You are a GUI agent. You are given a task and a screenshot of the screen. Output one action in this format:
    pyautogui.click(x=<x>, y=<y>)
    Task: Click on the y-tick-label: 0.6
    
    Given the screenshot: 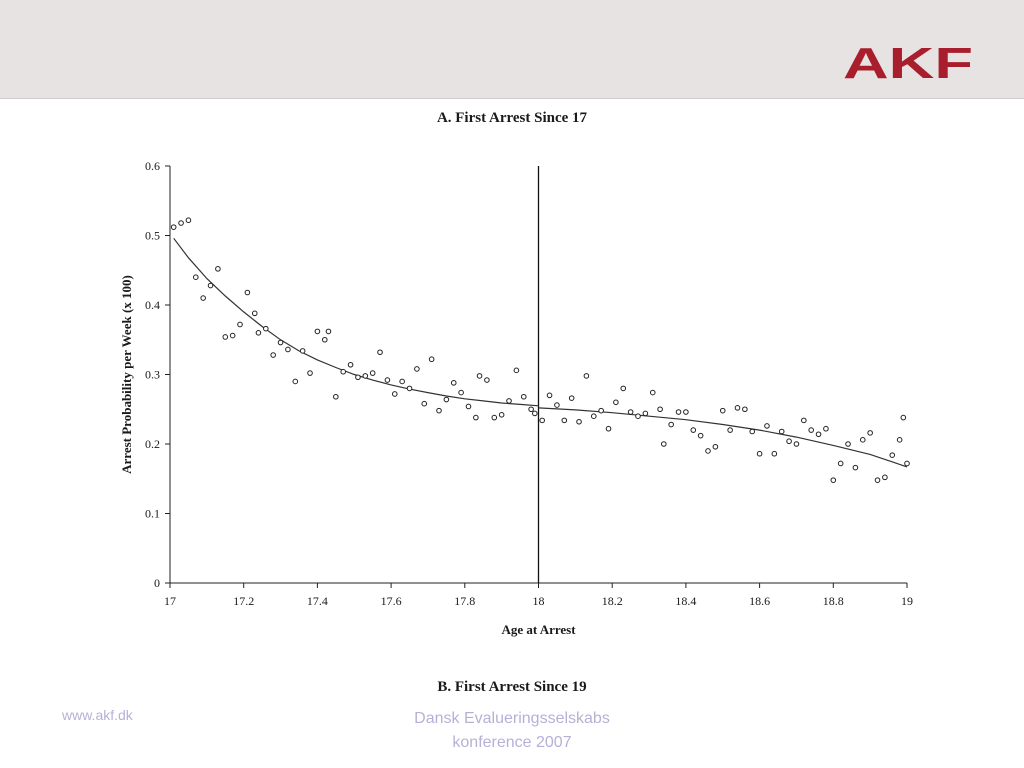 What is the action you would take?
    pyautogui.click(x=152, y=166)
    